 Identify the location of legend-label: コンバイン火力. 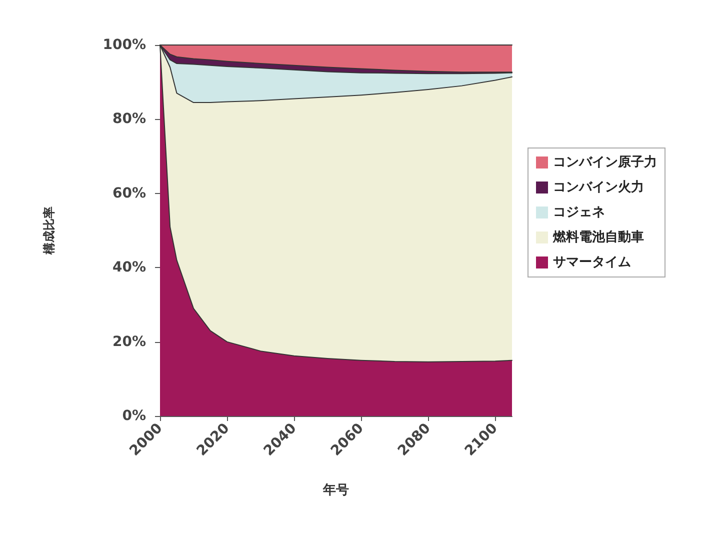
(598, 187).